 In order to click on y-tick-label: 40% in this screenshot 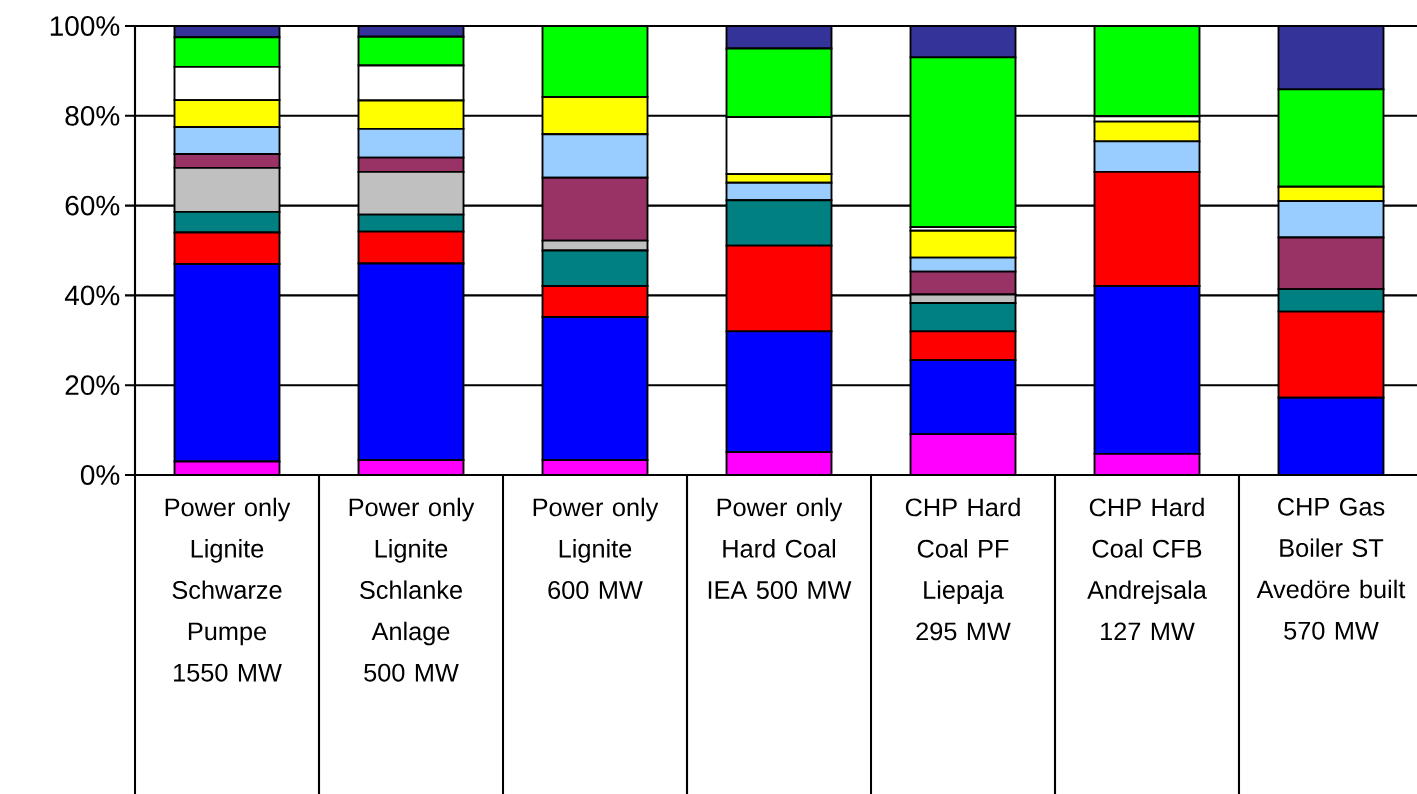, I will do `click(92, 295)`.